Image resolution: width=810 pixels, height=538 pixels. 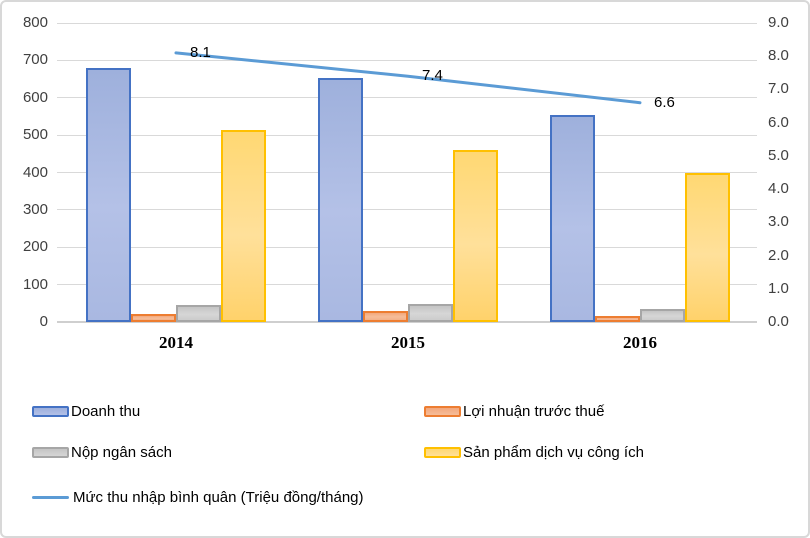 What do you see at coordinates (50, 411) in the screenshot?
I see `legend-swatch-doanh-thu` at bounding box center [50, 411].